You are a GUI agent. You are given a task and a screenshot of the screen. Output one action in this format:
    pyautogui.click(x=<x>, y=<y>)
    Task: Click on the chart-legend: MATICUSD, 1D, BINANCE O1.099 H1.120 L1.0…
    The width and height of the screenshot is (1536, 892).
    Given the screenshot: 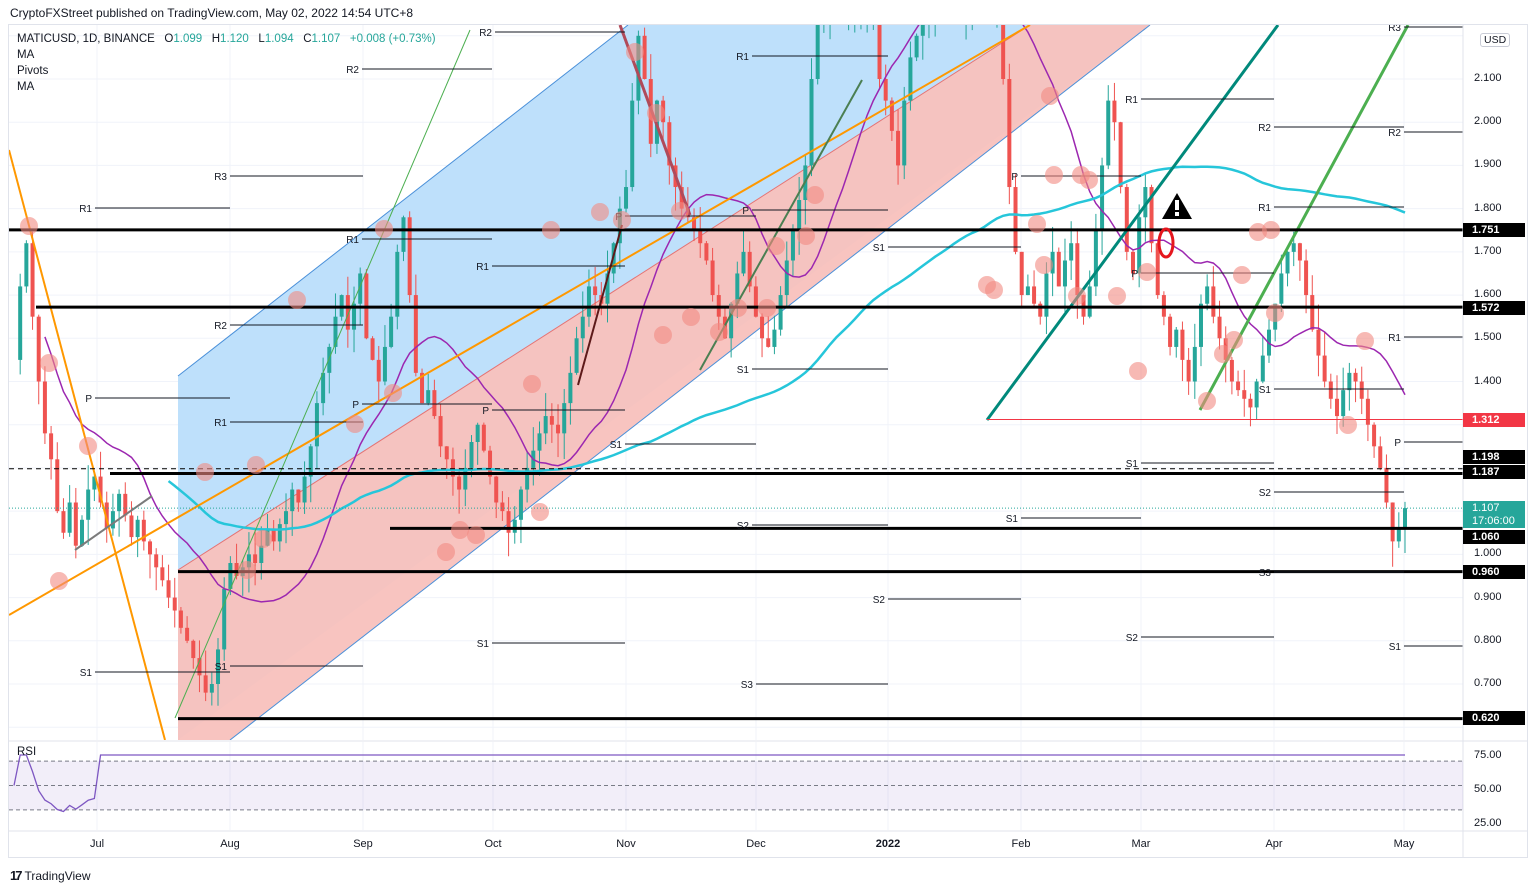 What is the action you would take?
    pyautogui.click(x=226, y=63)
    